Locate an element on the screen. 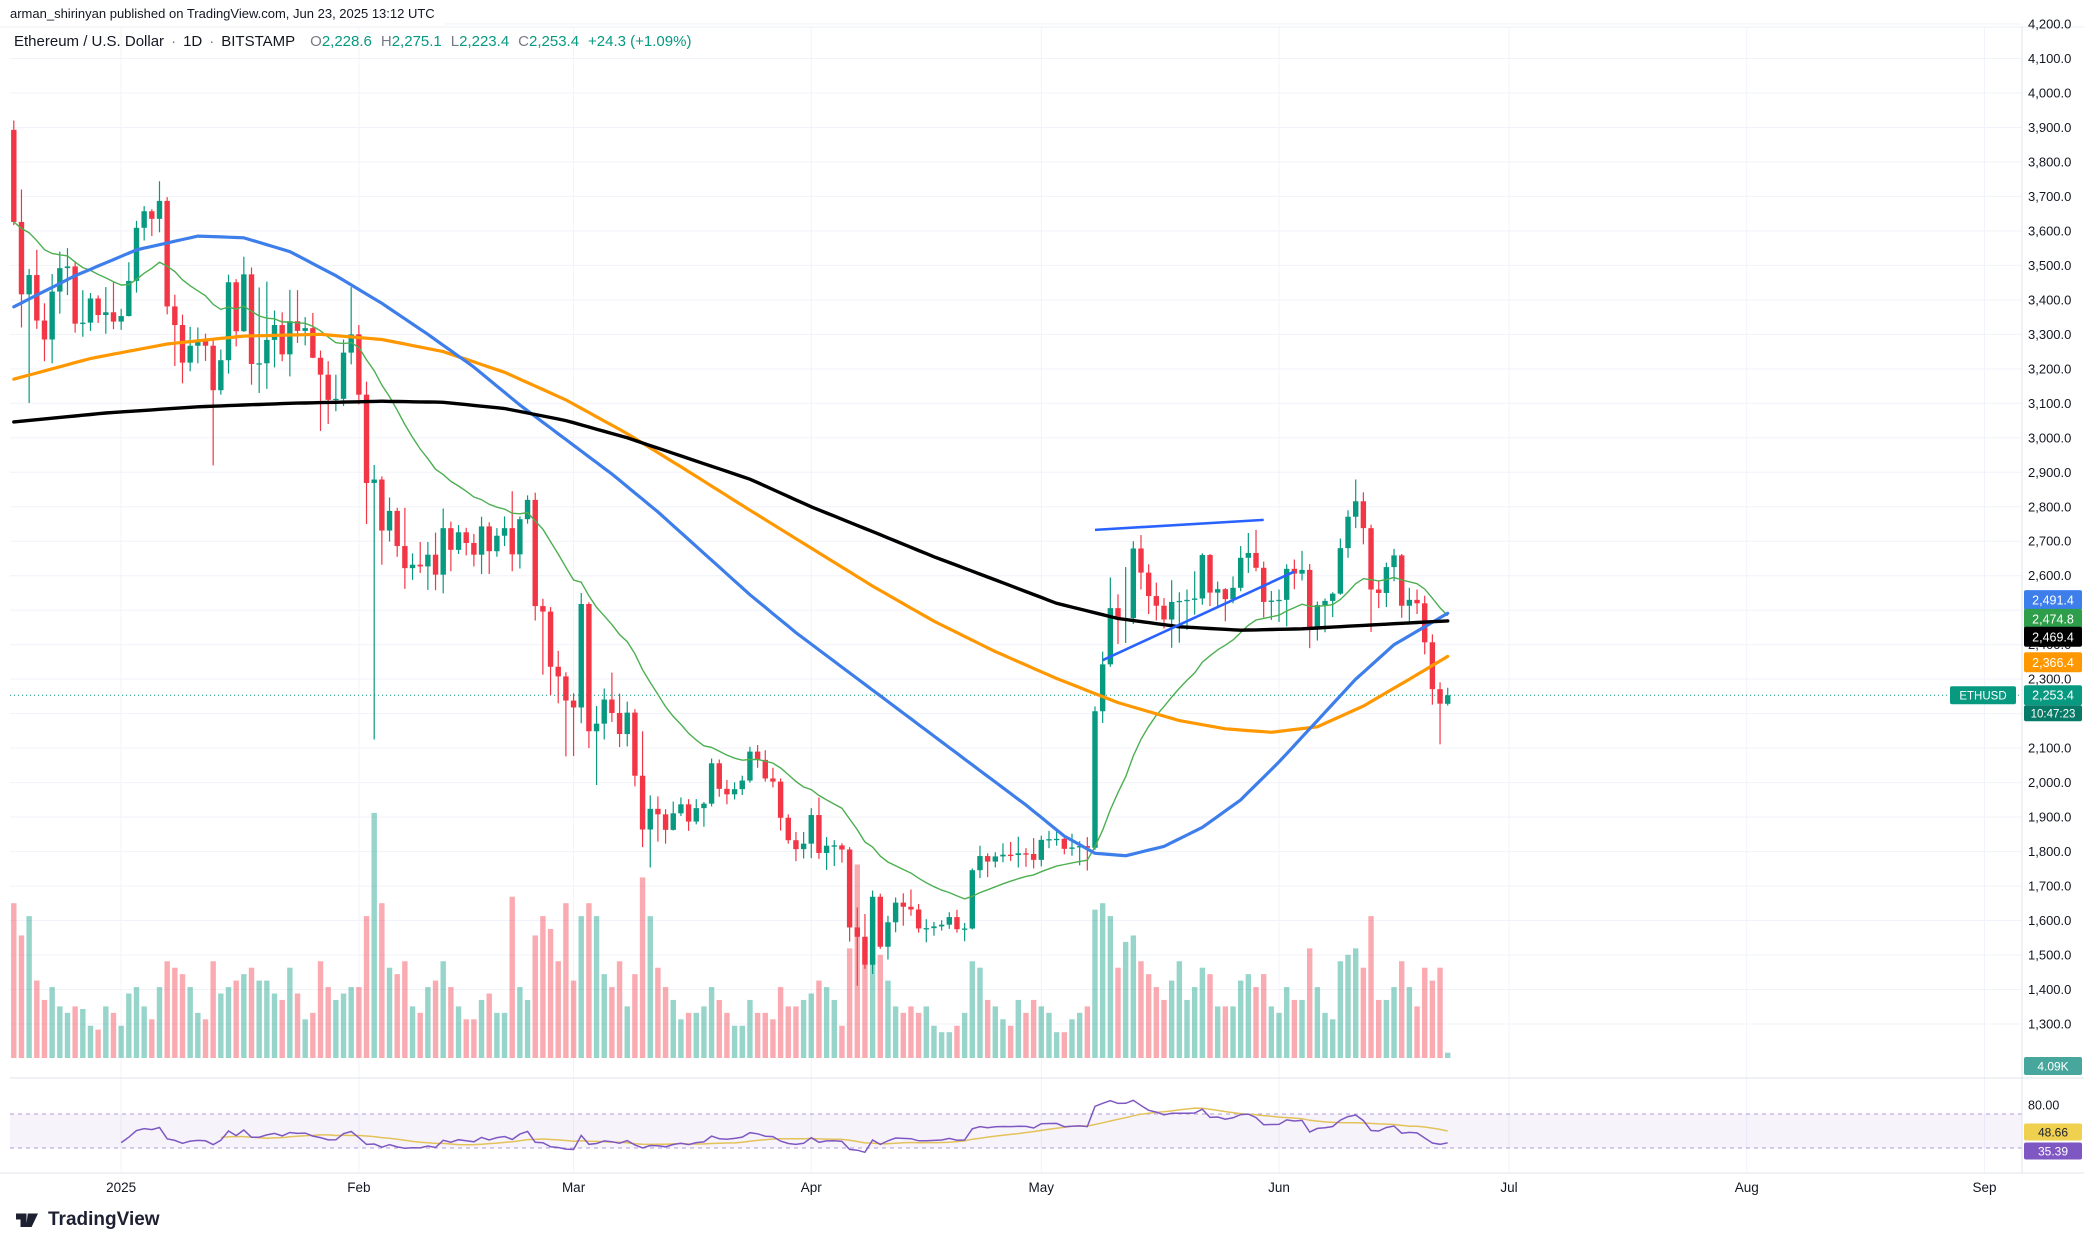 This screenshot has width=2084, height=1244. exchange-label: BITSTAMP is located at coordinates (258, 41).